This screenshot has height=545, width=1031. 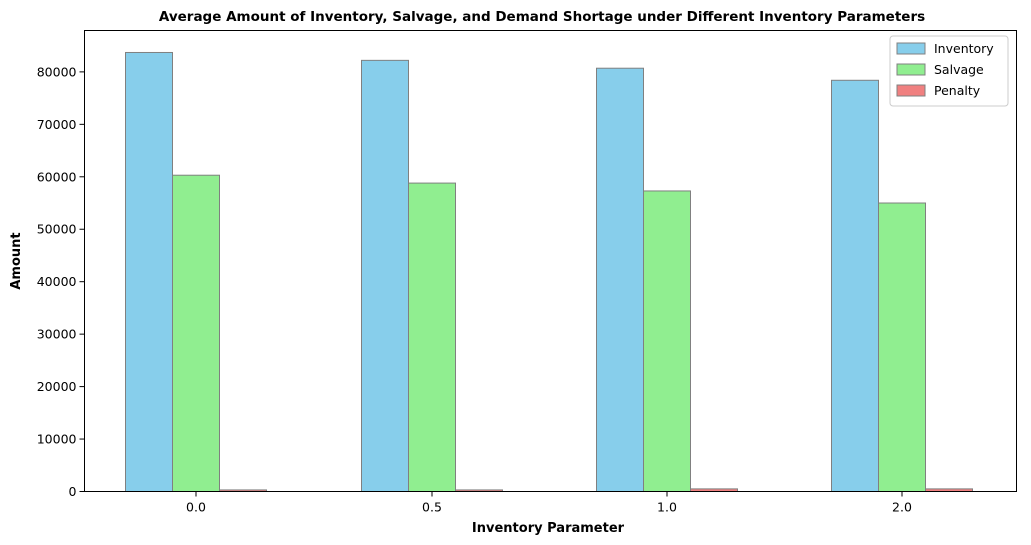 I want to click on y-tick-label: 60000, so click(x=57, y=176).